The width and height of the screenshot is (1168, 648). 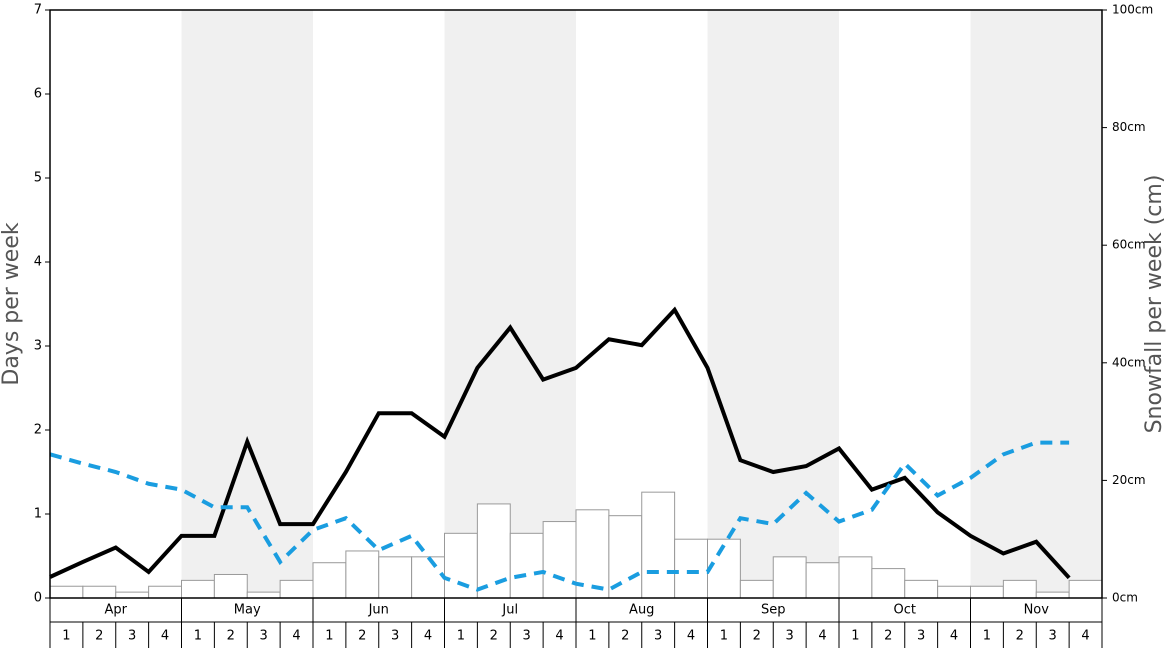 What do you see at coordinates (38, 94) in the screenshot?
I see `y-tick-label: 6` at bounding box center [38, 94].